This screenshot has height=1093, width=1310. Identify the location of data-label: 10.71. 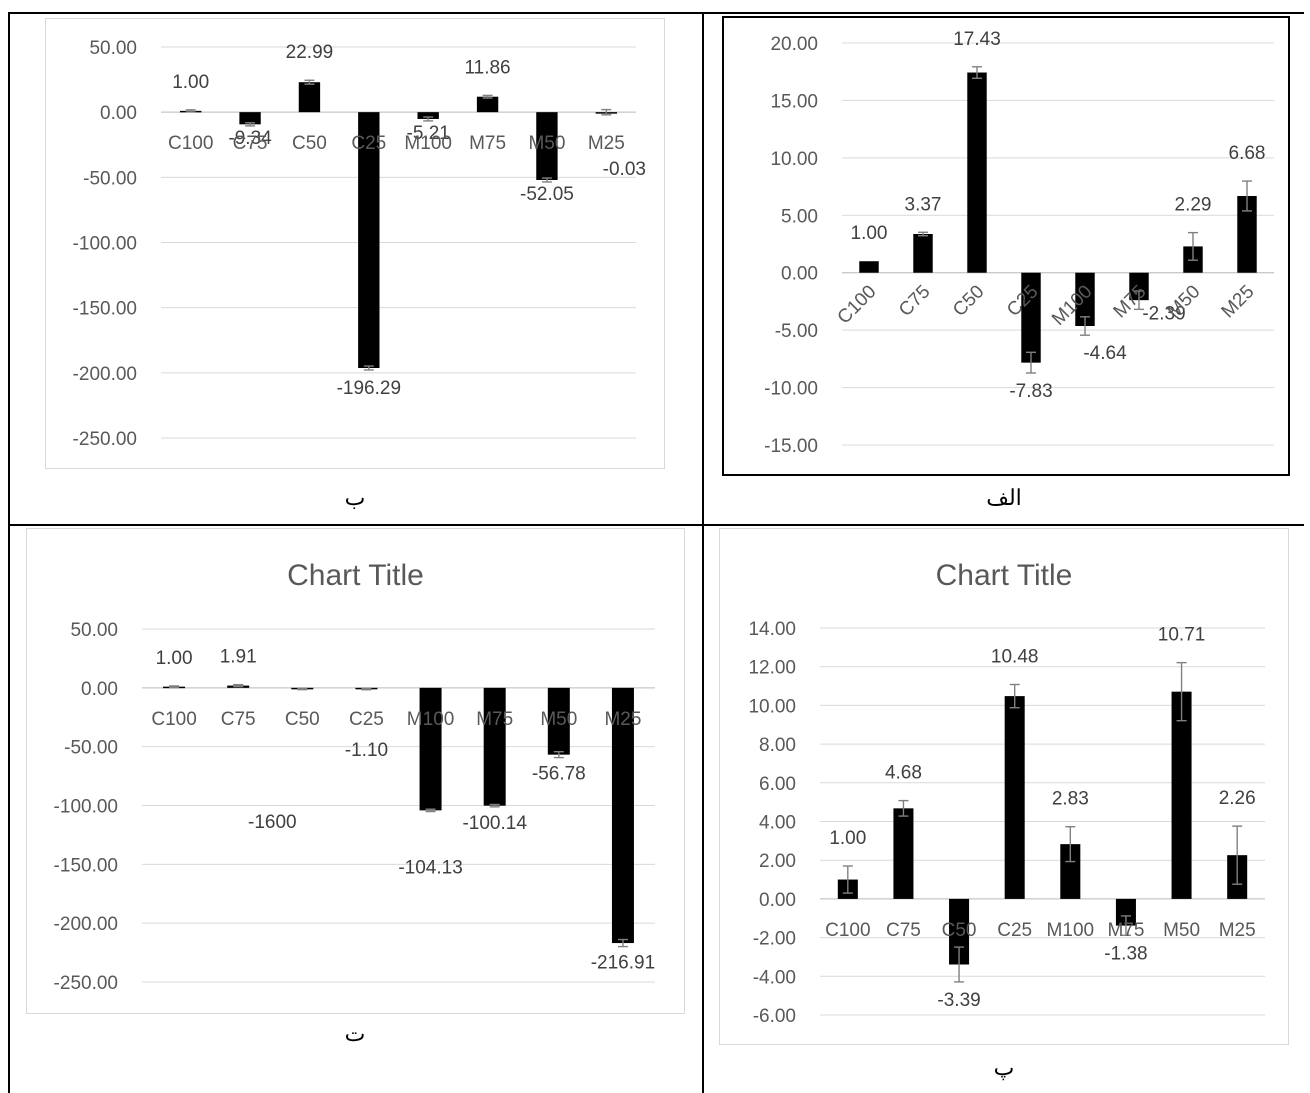
(1182, 635).